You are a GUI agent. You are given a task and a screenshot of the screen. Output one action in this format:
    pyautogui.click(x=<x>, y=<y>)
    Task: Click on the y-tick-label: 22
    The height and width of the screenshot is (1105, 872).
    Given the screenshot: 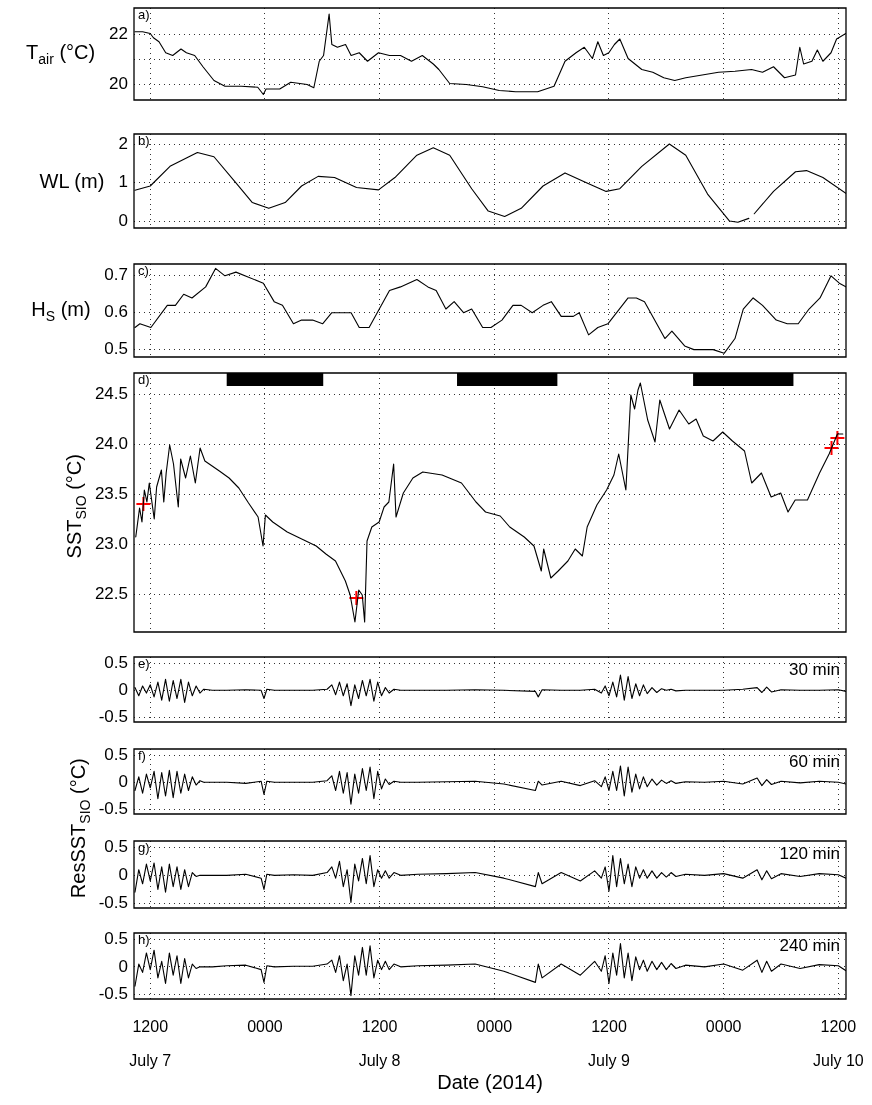 What is the action you would take?
    pyautogui.click(x=118, y=34)
    